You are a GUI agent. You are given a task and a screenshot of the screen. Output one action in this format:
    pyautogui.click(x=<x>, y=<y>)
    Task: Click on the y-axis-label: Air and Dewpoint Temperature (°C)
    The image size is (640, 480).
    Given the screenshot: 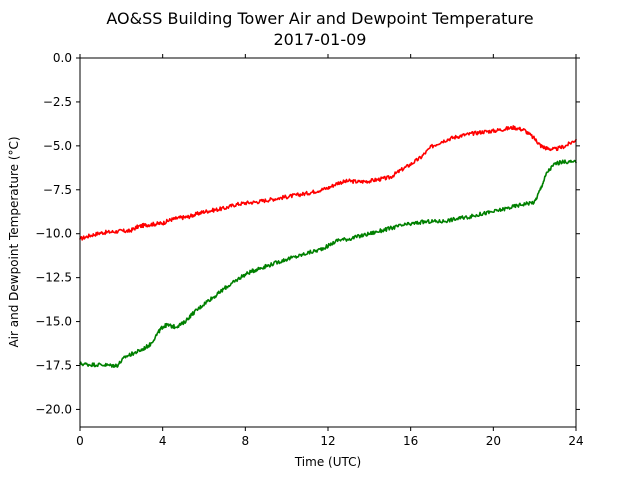 What is the action you would take?
    pyautogui.click(x=14, y=241)
    